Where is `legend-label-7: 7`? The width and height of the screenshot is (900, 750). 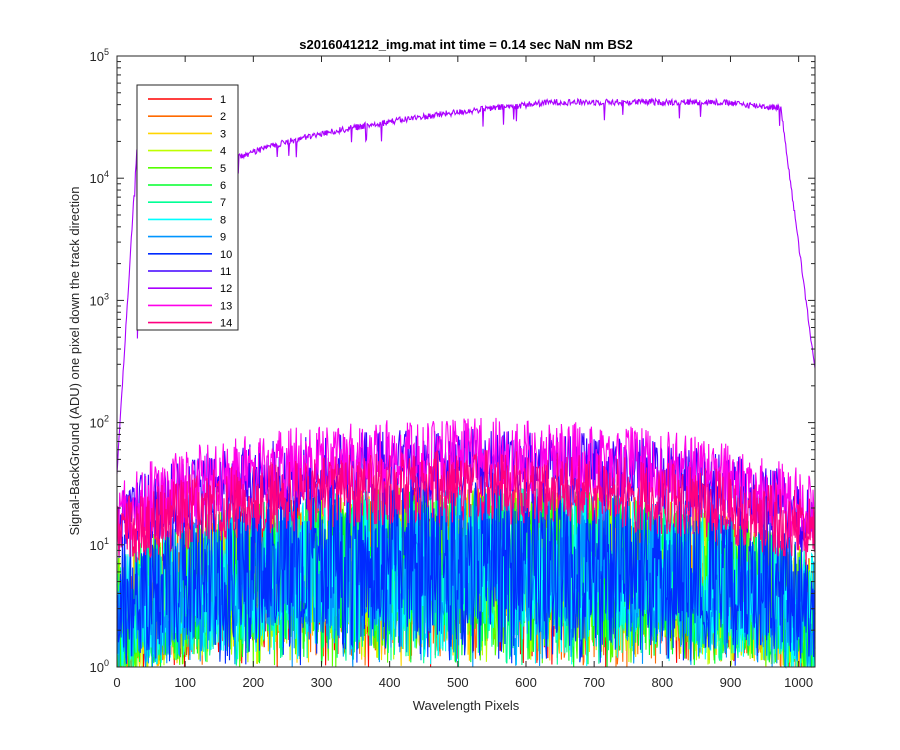
legend-label-7: 7 is located at coordinates (223, 203).